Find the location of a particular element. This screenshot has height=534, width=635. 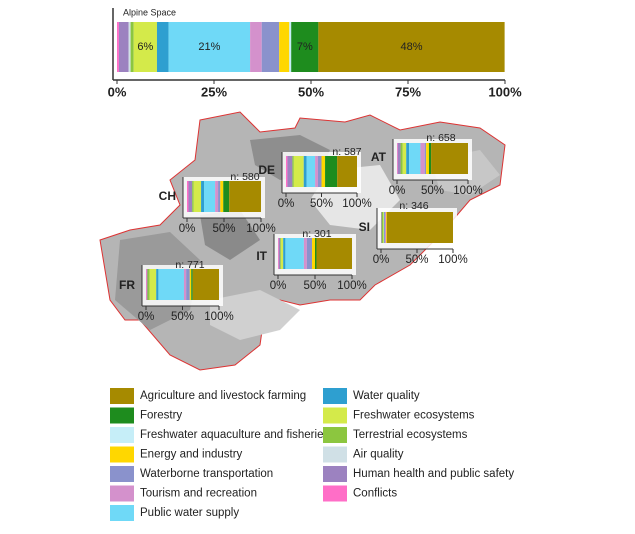

x-tick-label: 25% is located at coordinates (214, 91).